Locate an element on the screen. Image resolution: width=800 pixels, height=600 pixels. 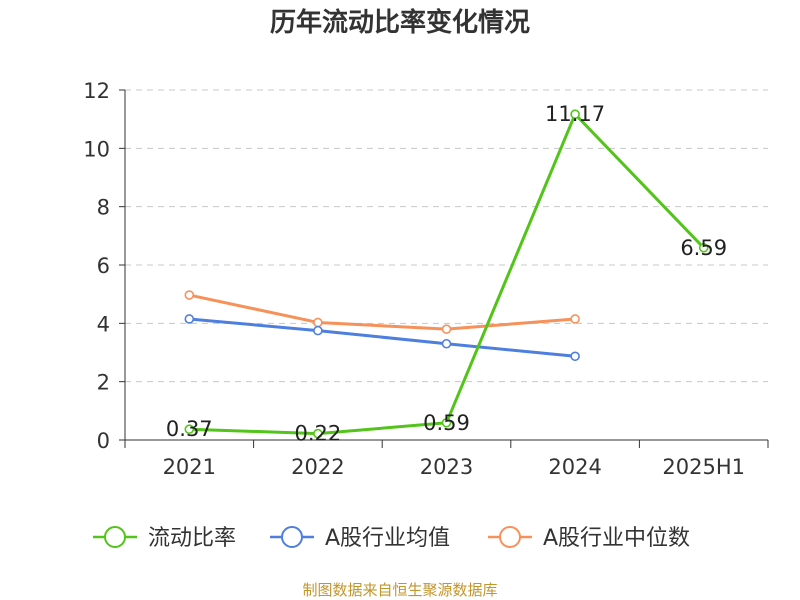
data-label: 6.59 is located at coordinates (703, 248).